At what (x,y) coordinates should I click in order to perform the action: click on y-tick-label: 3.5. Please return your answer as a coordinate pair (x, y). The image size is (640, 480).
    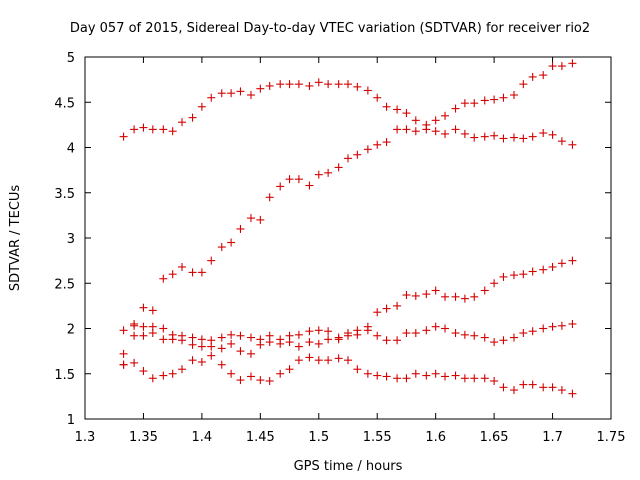
    Looking at the image, I should click on (64, 194).